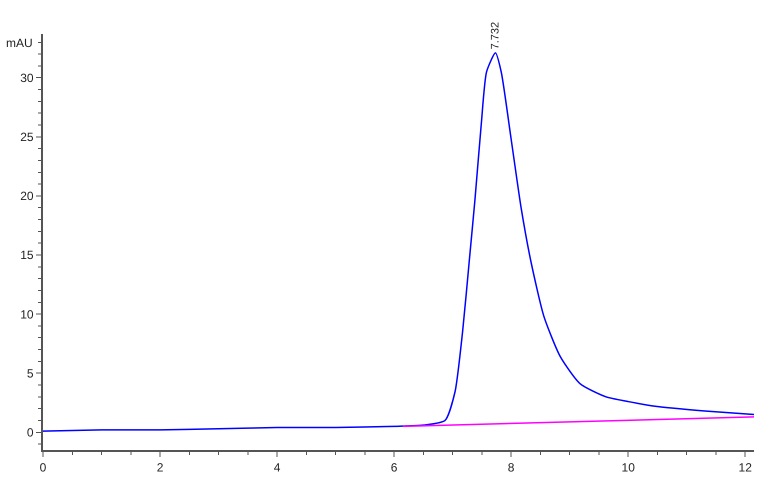 The image size is (763, 483). Describe the element at coordinates (277, 467) in the screenshot. I see `x-tick-label: 4` at that location.